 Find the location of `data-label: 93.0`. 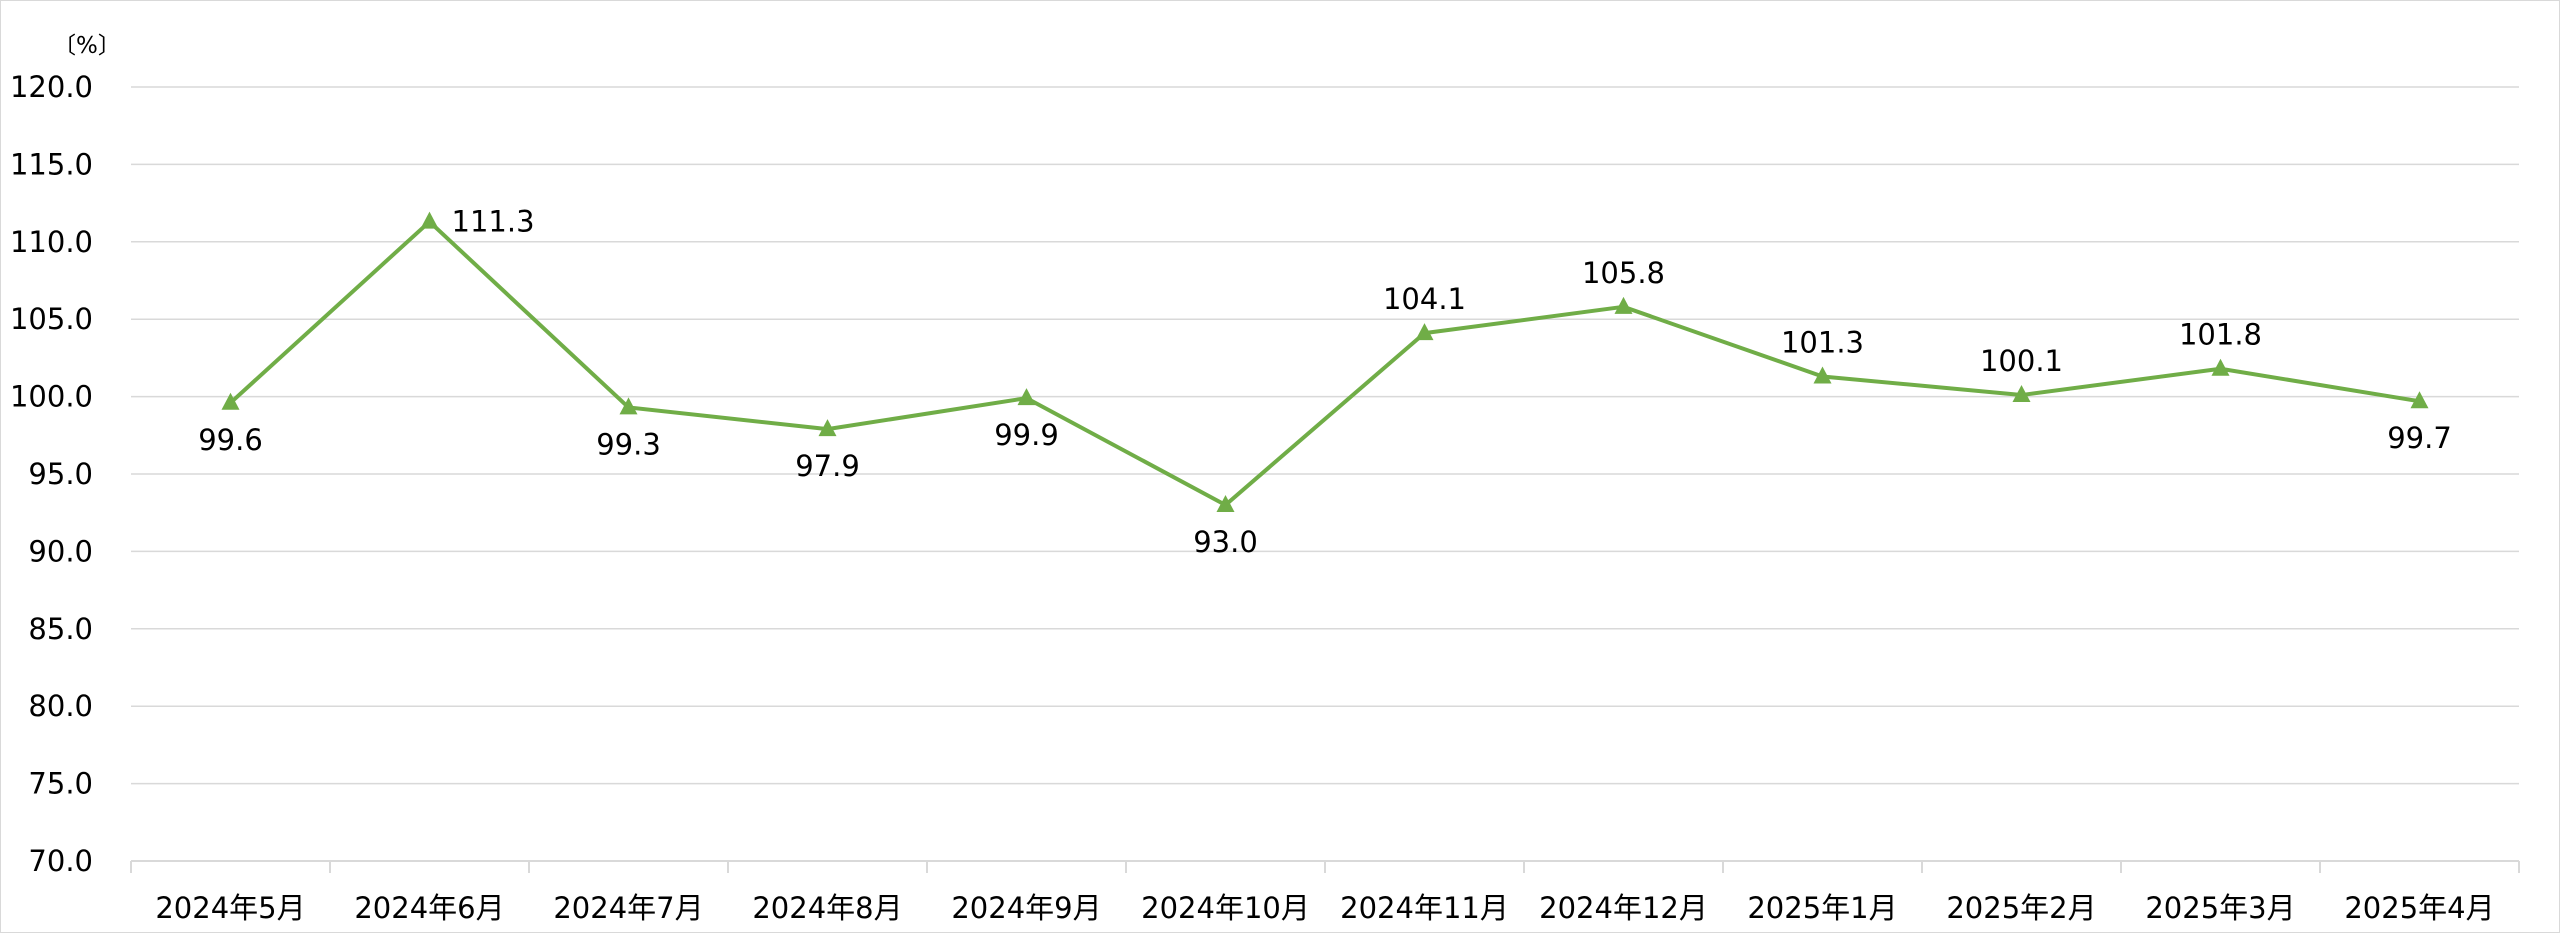

data-label: 93.0 is located at coordinates (1225, 542).